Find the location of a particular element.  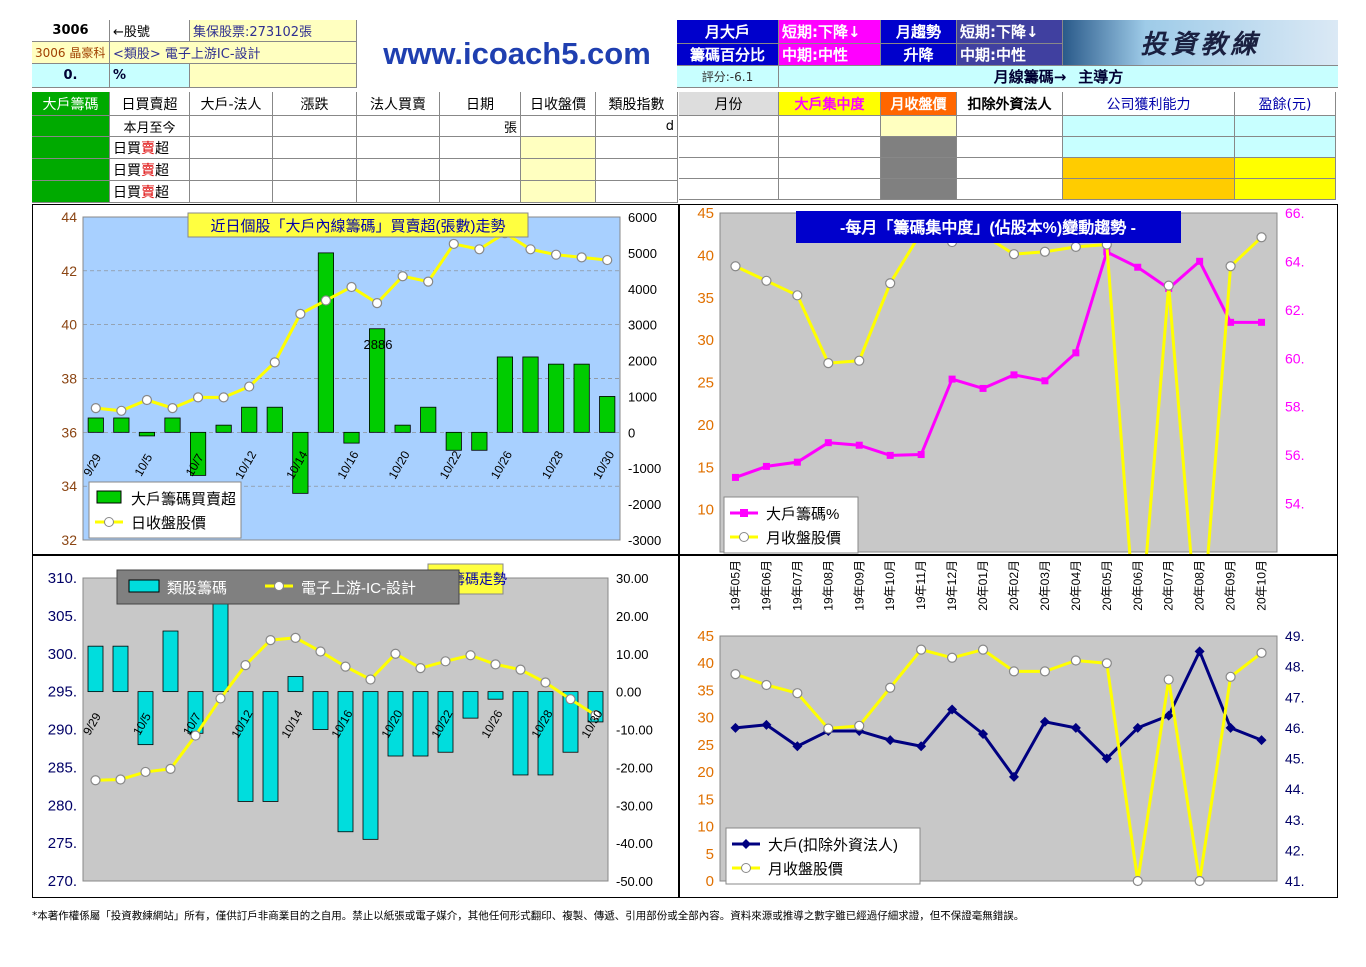

x-tick-label: 20年10月 is located at coordinates (1262, 585).